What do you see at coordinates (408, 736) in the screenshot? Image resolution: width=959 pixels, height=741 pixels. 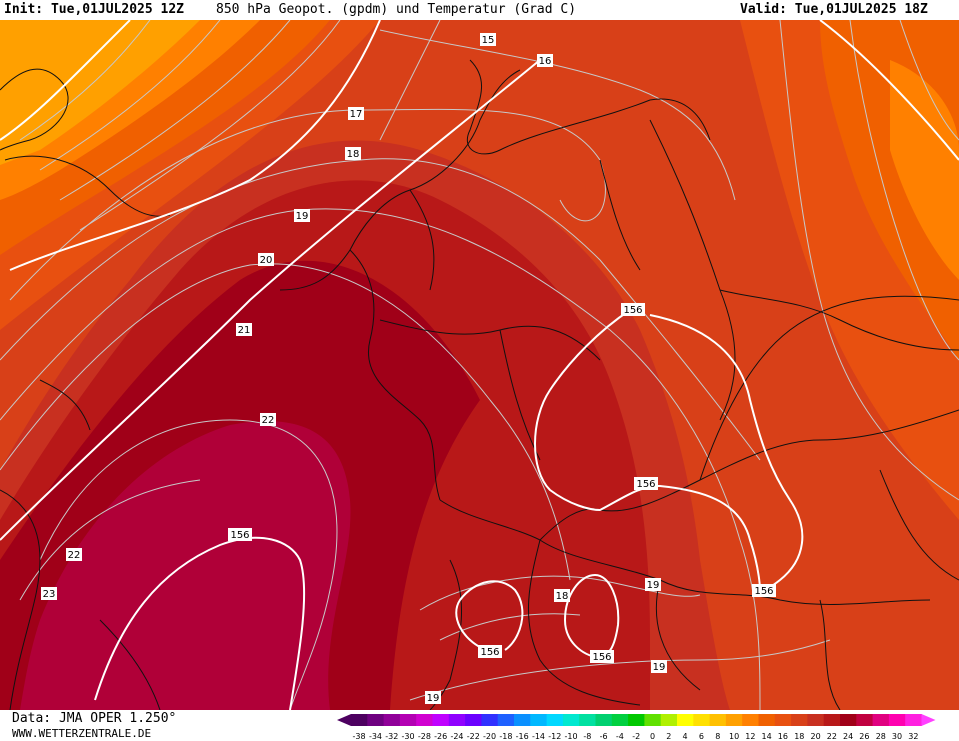 I see `legend-tick-label: -30` at bounding box center [408, 736].